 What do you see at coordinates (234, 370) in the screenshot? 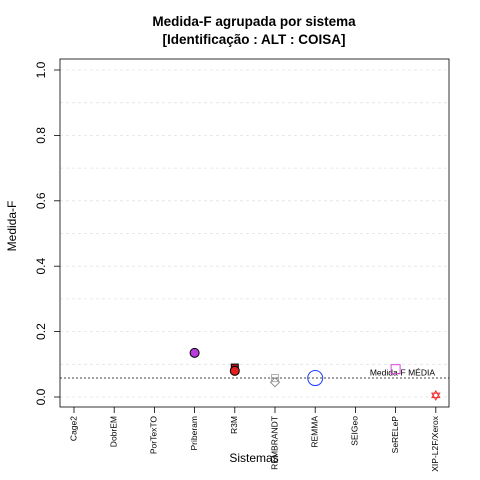
I see `data-point-r3m` at bounding box center [234, 370].